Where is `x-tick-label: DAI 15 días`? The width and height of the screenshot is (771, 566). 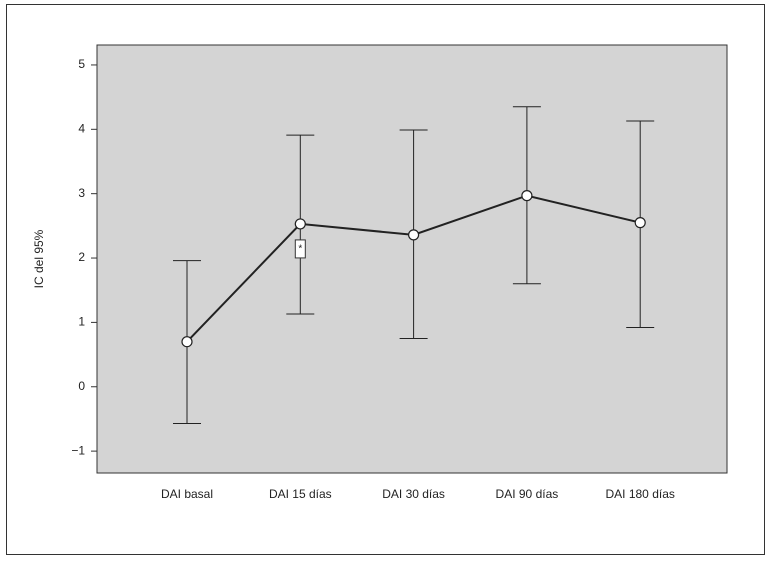 x-tick-label: DAI 15 días is located at coordinates (300, 494).